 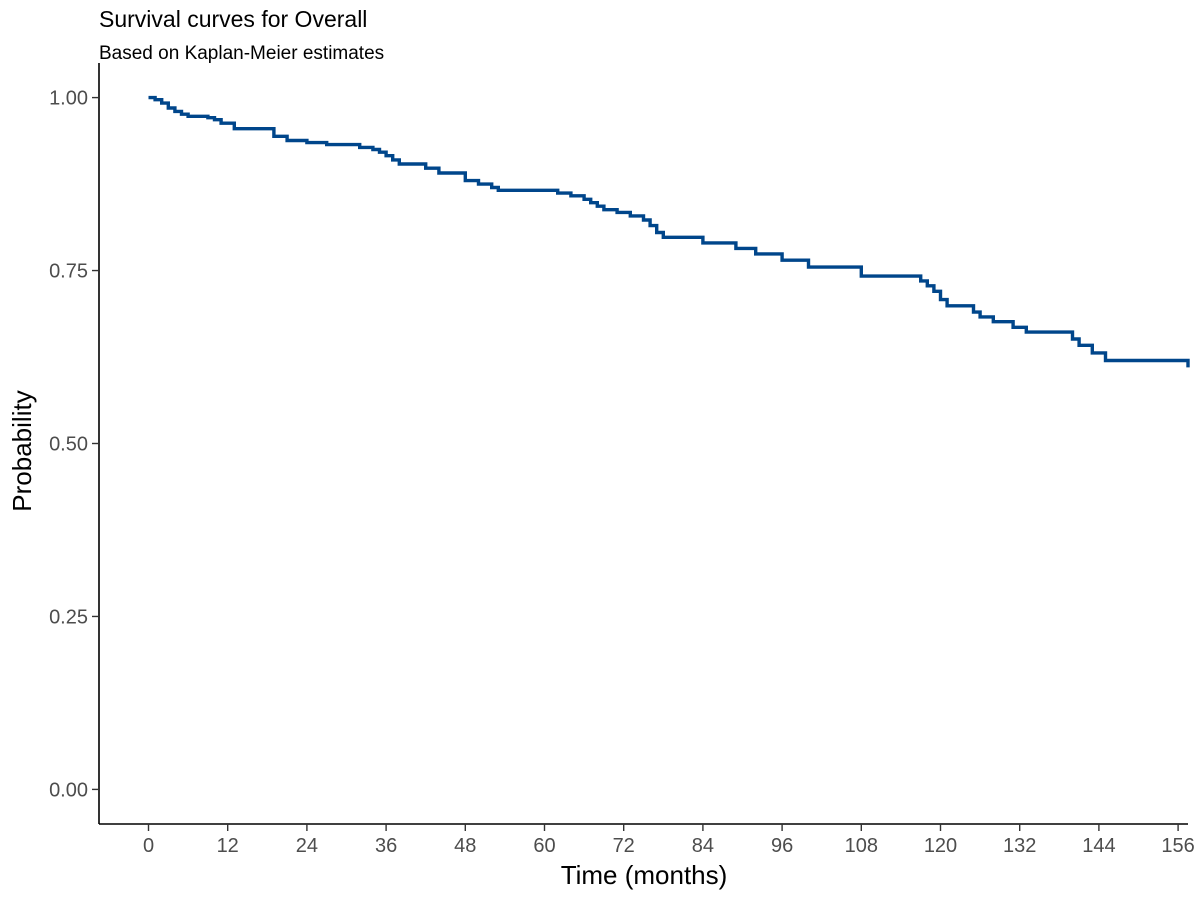 I want to click on x-tick-label: 96, so click(x=782, y=846).